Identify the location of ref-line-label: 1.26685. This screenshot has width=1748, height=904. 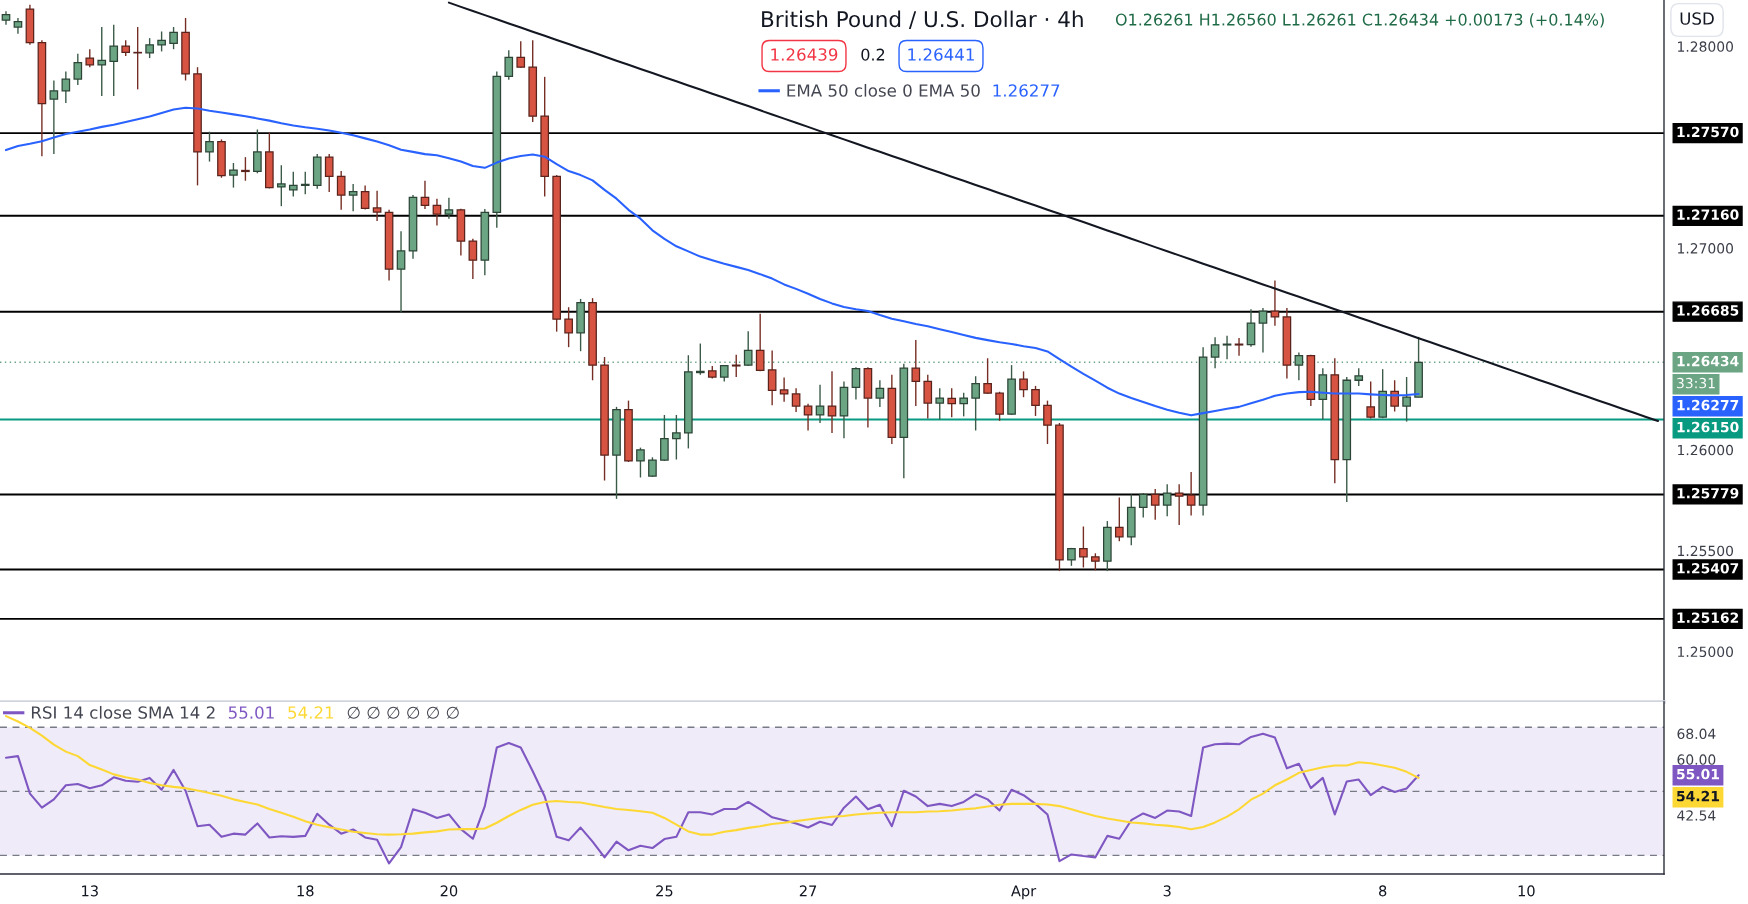
(1708, 310).